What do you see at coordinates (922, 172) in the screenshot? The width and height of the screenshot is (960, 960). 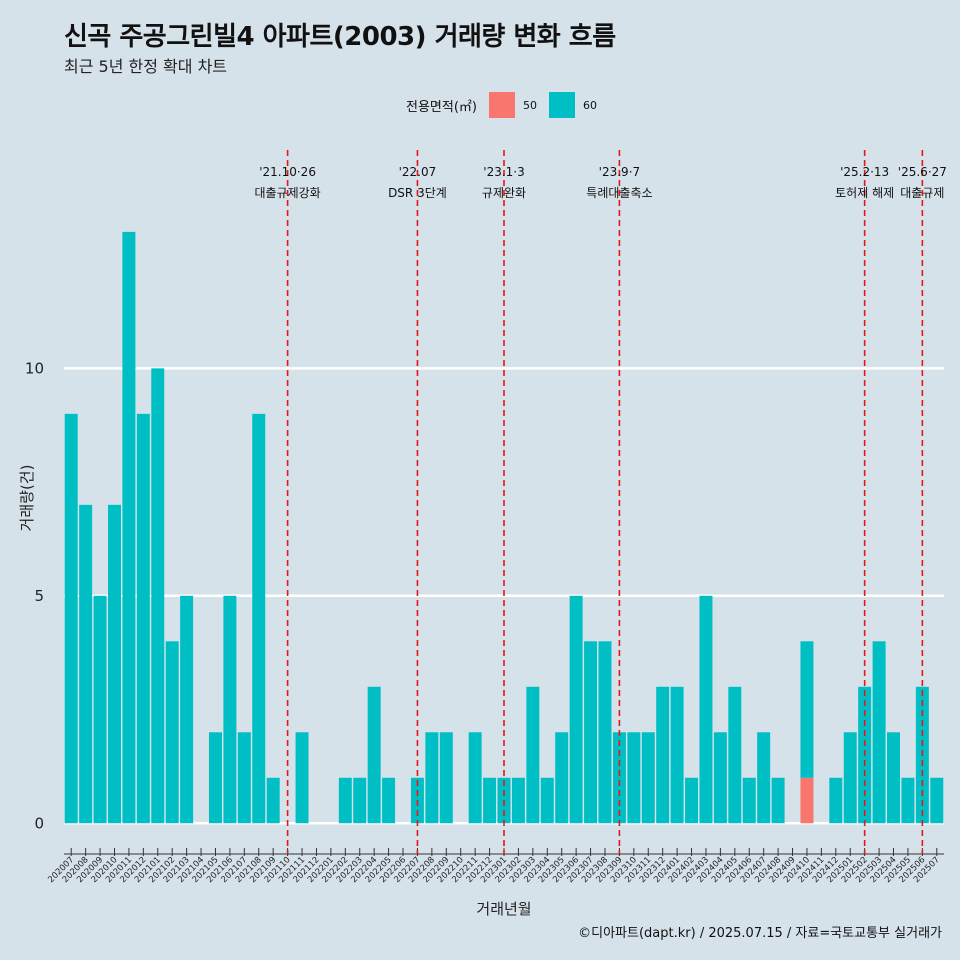 I see `event-date-5: '25.6·27` at bounding box center [922, 172].